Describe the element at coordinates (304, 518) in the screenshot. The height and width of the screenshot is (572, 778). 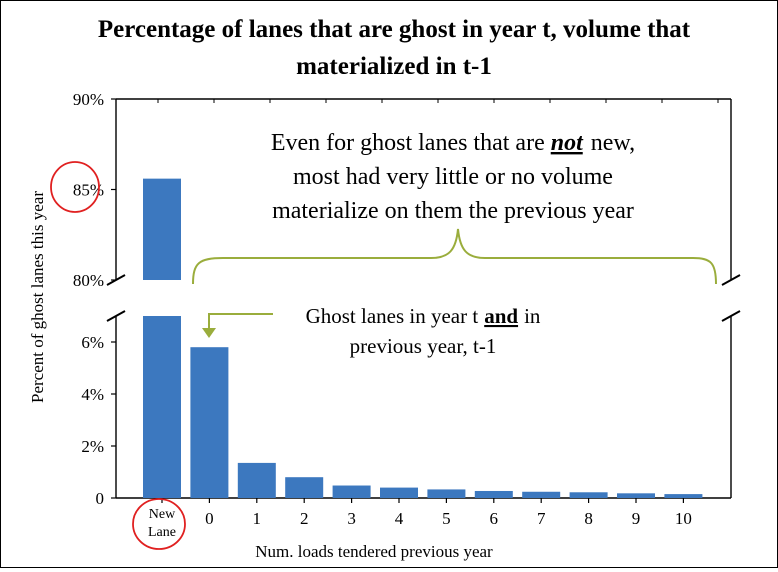
I see `x-tick-label: 2` at that location.